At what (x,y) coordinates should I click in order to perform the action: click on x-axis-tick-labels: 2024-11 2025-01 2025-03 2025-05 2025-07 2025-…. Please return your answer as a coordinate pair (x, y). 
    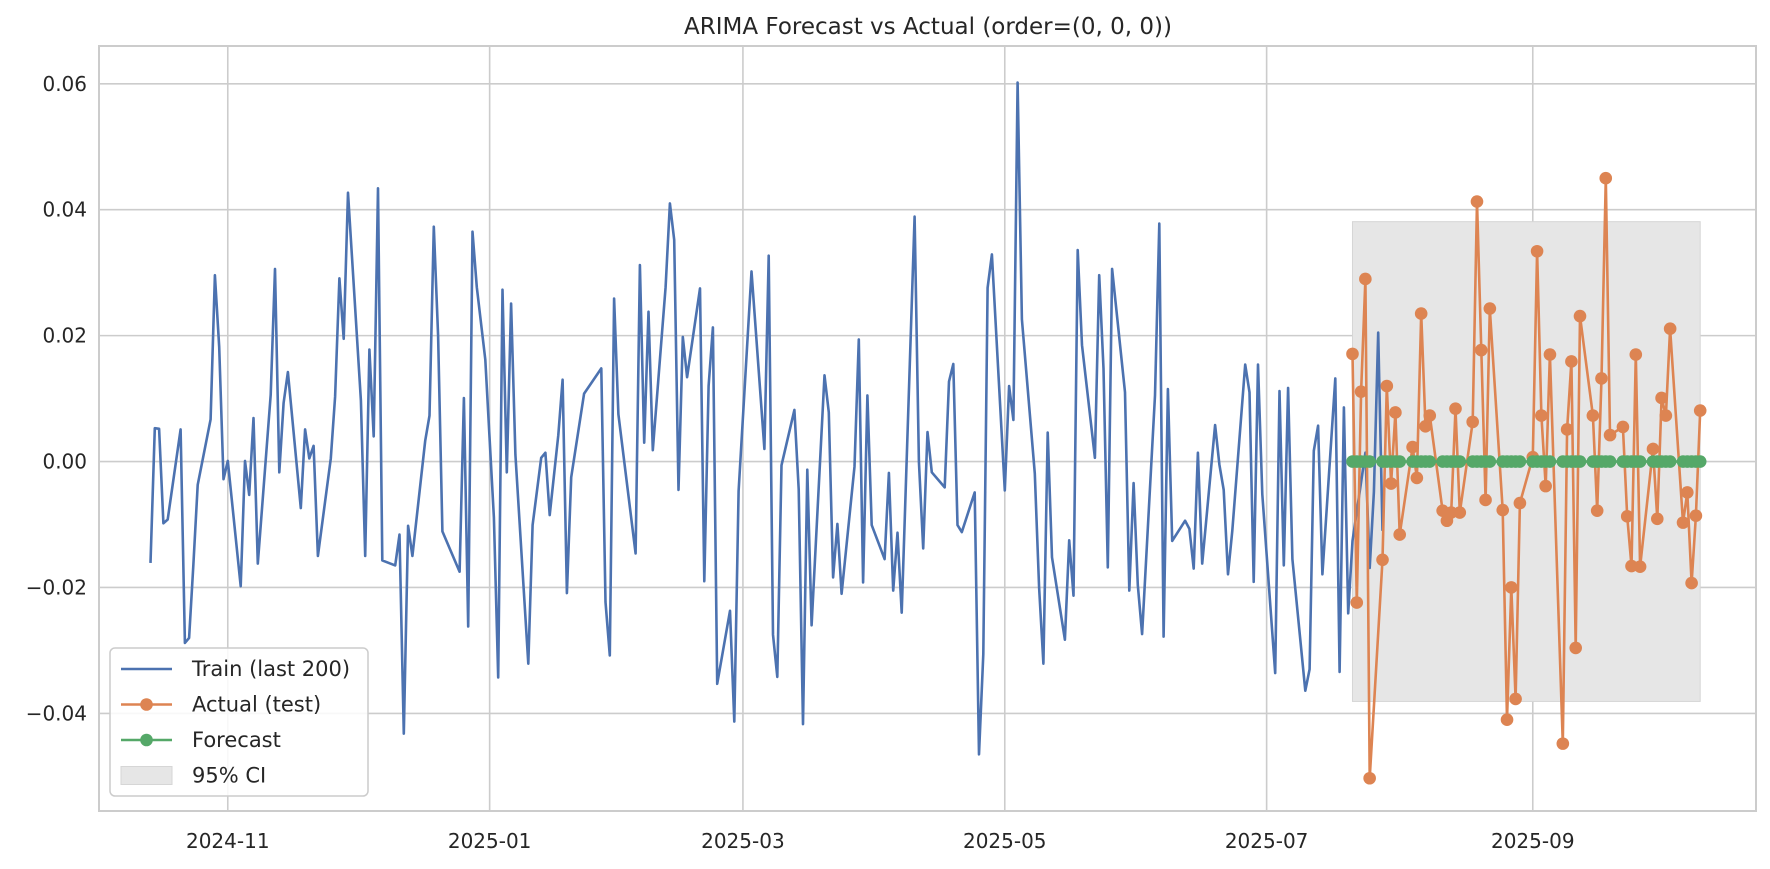
    Looking at the image, I should click on (880, 841).